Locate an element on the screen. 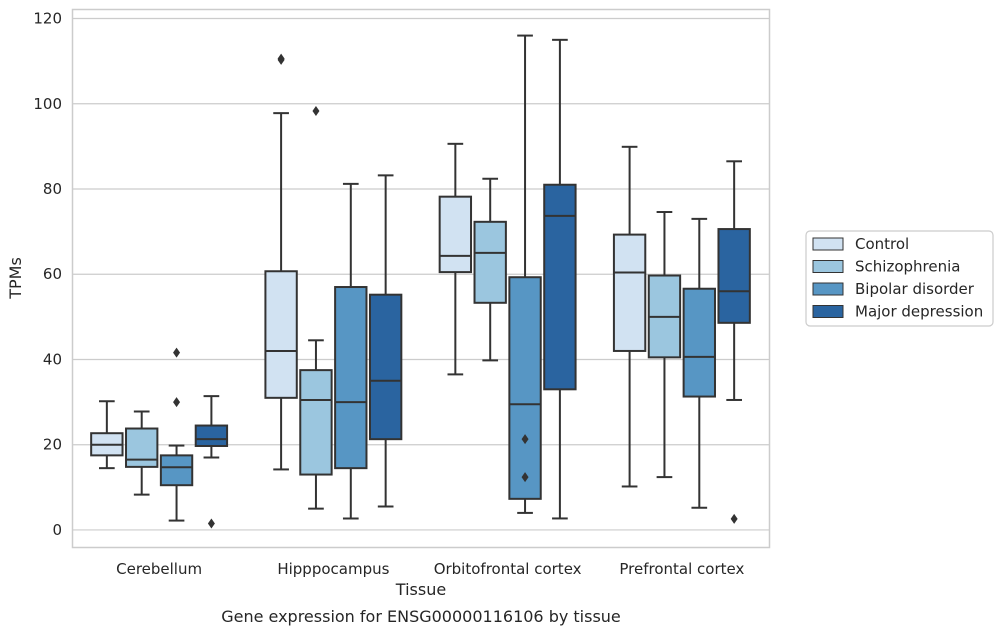 This screenshot has width=1002, height=634. x-tick-label: Orbitofrontal cortex is located at coordinates (508, 569).